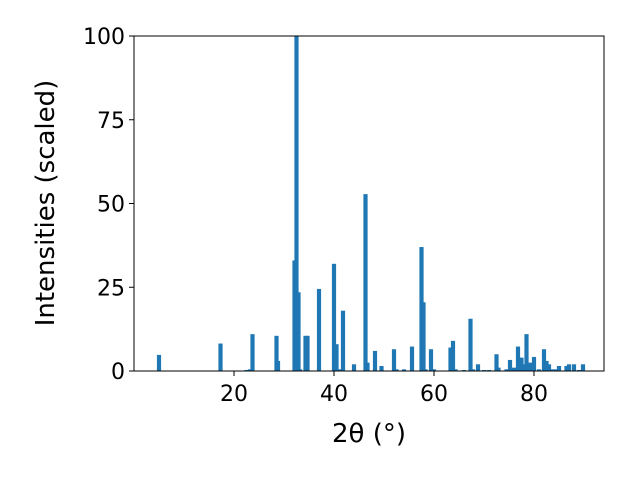  I want to click on y-axis-ticks: 0 25 50 75 100, so click(108, 205).